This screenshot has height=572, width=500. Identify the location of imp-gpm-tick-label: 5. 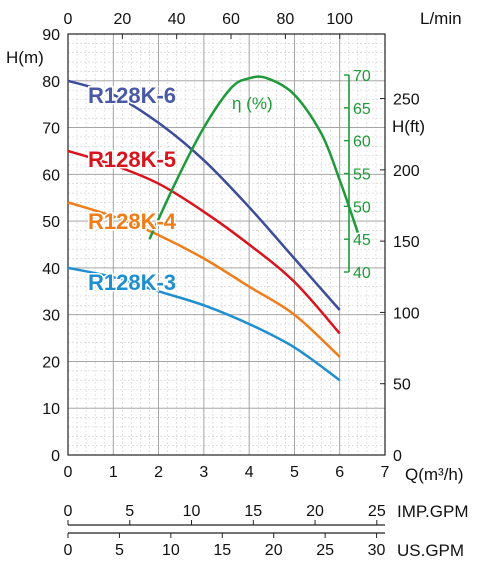
(129, 511).